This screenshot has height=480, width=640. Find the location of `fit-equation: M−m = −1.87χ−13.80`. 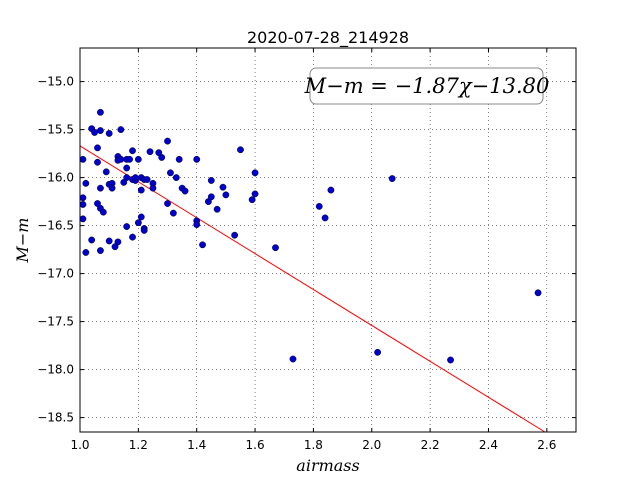

fit-equation: M−m = −1.87χ−13.80 is located at coordinates (427, 86).